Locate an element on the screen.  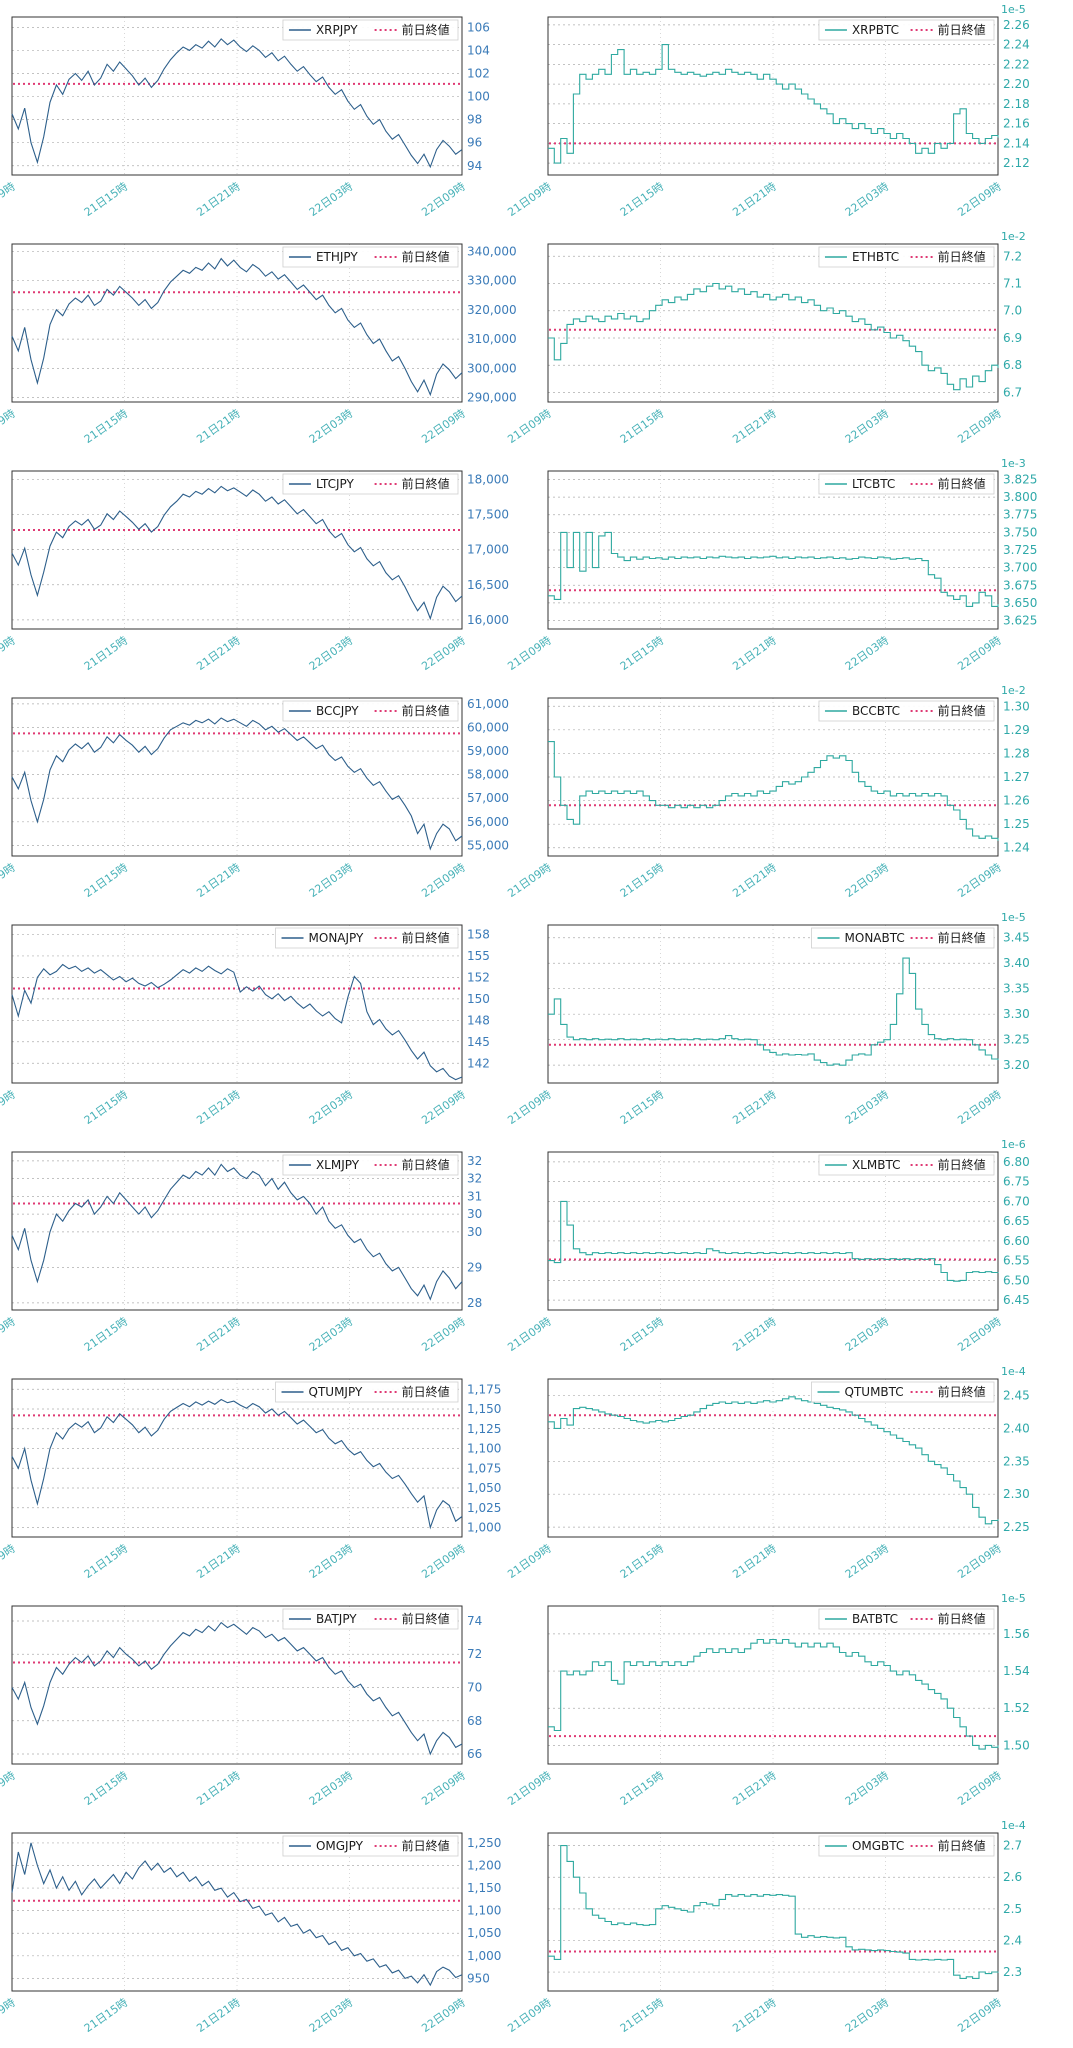
y-tick-label: 3.750 is located at coordinates (1020, 532).